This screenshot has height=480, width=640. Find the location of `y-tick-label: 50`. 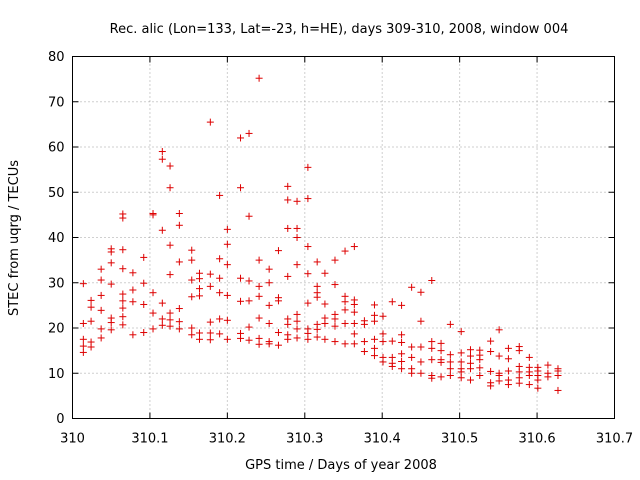

y-tick-label: 50 is located at coordinates (56, 193).